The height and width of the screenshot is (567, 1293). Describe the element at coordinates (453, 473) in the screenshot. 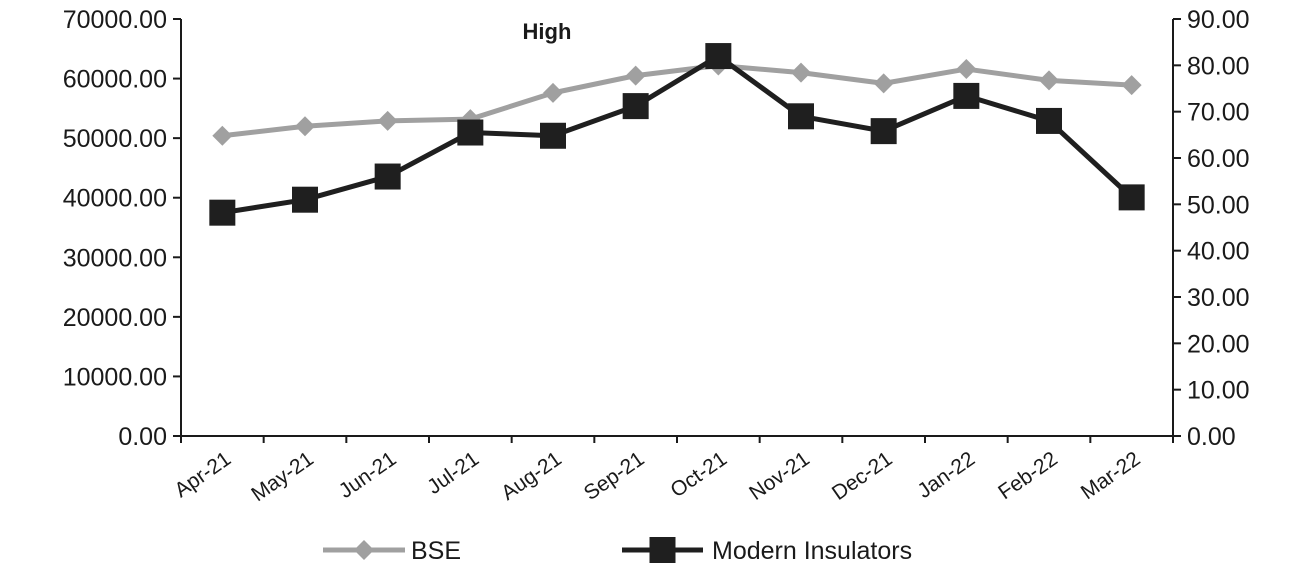

I see `x-tick-label: Jul-21` at that location.